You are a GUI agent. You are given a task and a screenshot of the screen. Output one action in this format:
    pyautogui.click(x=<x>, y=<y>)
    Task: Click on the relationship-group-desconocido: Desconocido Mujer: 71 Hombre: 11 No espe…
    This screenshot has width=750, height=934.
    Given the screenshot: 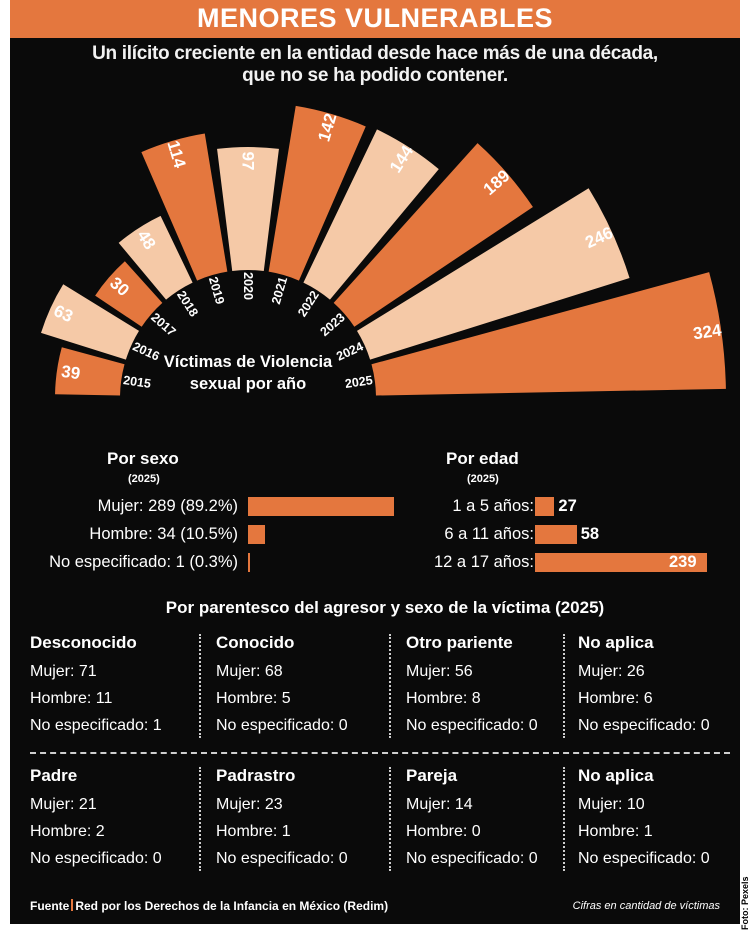 What is the action you would take?
    pyautogui.click(x=115, y=686)
    